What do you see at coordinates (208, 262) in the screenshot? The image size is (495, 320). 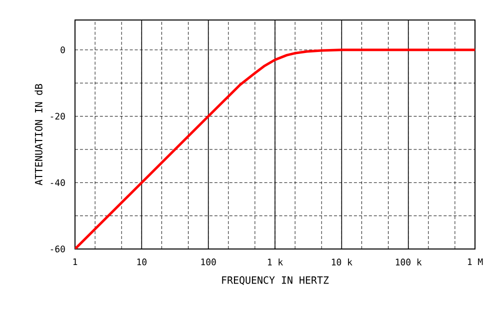 I see `x-tick-label: 100` at bounding box center [208, 262].